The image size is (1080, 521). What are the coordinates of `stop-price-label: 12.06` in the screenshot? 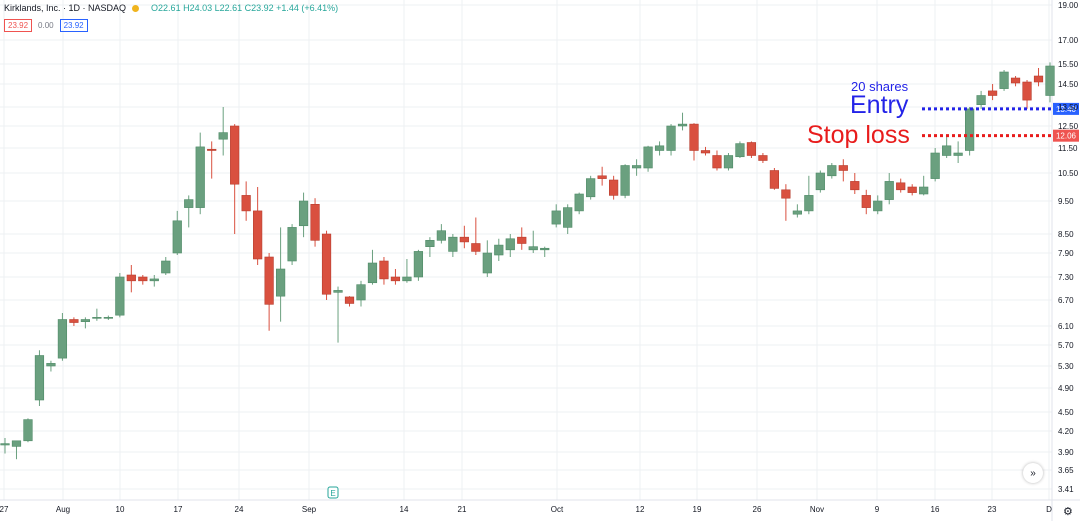 It's located at (1066, 135).